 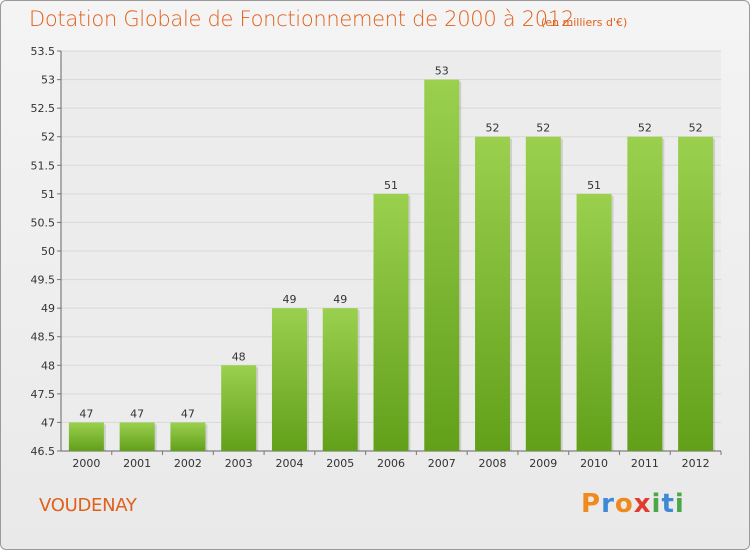 What do you see at coordinates (43, 337) in the screenshot?
I see `y-tick-label: 48.5` at bounding box center [43, 337].